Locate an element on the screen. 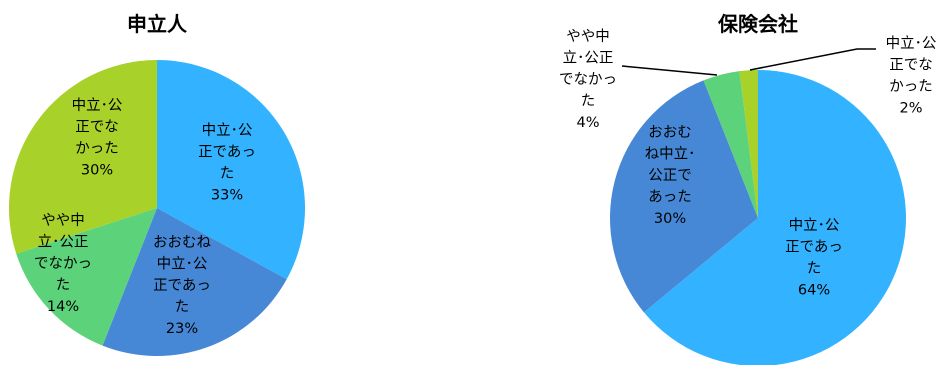  slice-label: おおむね中立･公正であった 30% is located at coordinates (670, 175).